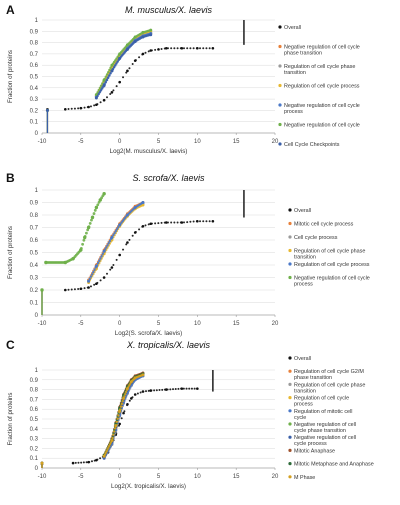  I want to click on legend-entry: Cell Cycle Checkpoints, so click(312, 145).